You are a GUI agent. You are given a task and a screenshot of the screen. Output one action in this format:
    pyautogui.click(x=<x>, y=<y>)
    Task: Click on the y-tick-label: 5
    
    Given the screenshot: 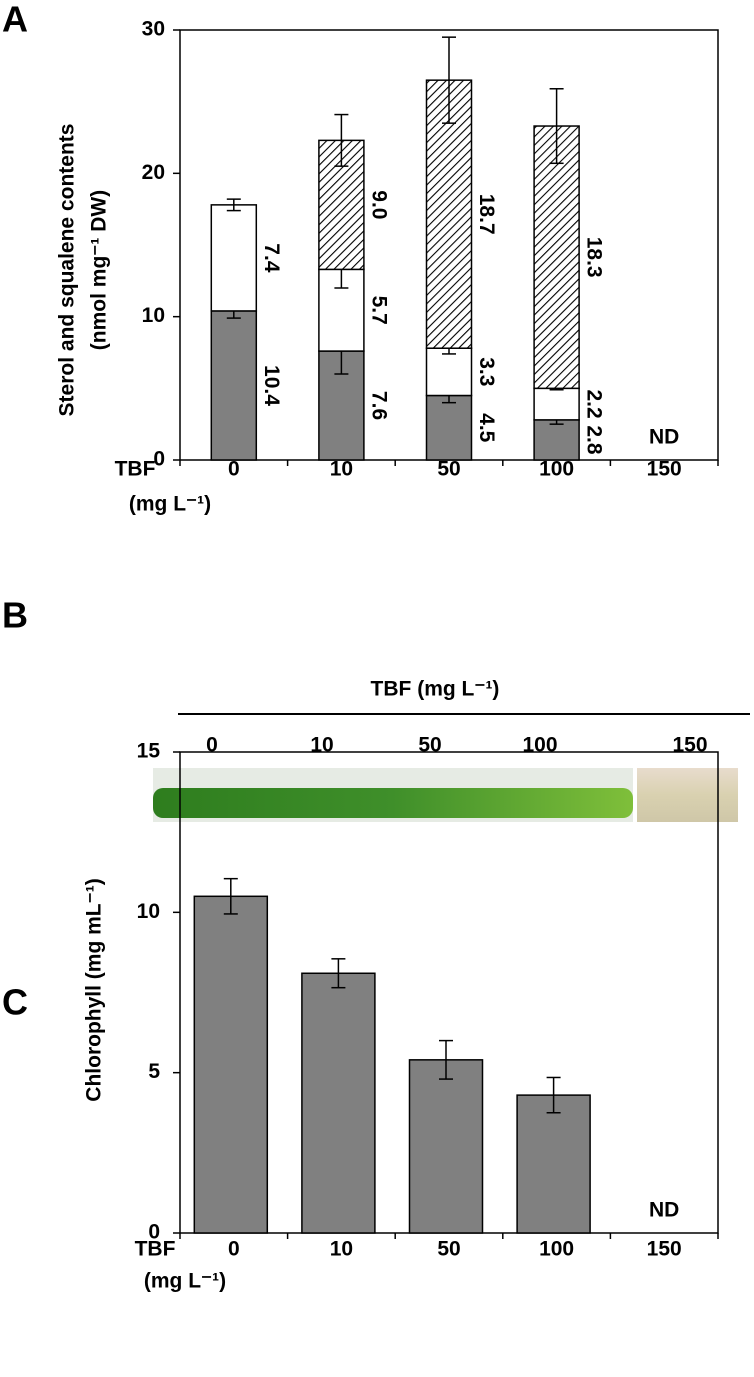 What is the action you would take?
    pyautogui.click(x=154, y=1071)
    